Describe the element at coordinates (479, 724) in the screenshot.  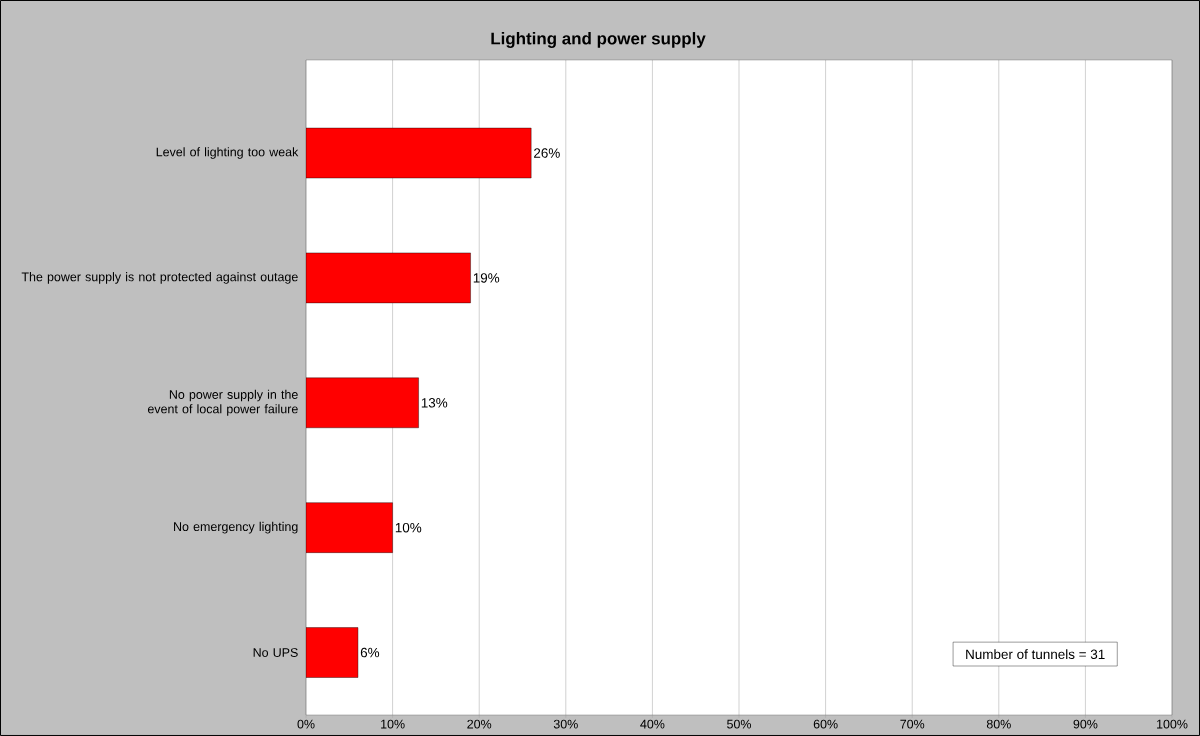
I see `x-tick-label: 20%` at that location.